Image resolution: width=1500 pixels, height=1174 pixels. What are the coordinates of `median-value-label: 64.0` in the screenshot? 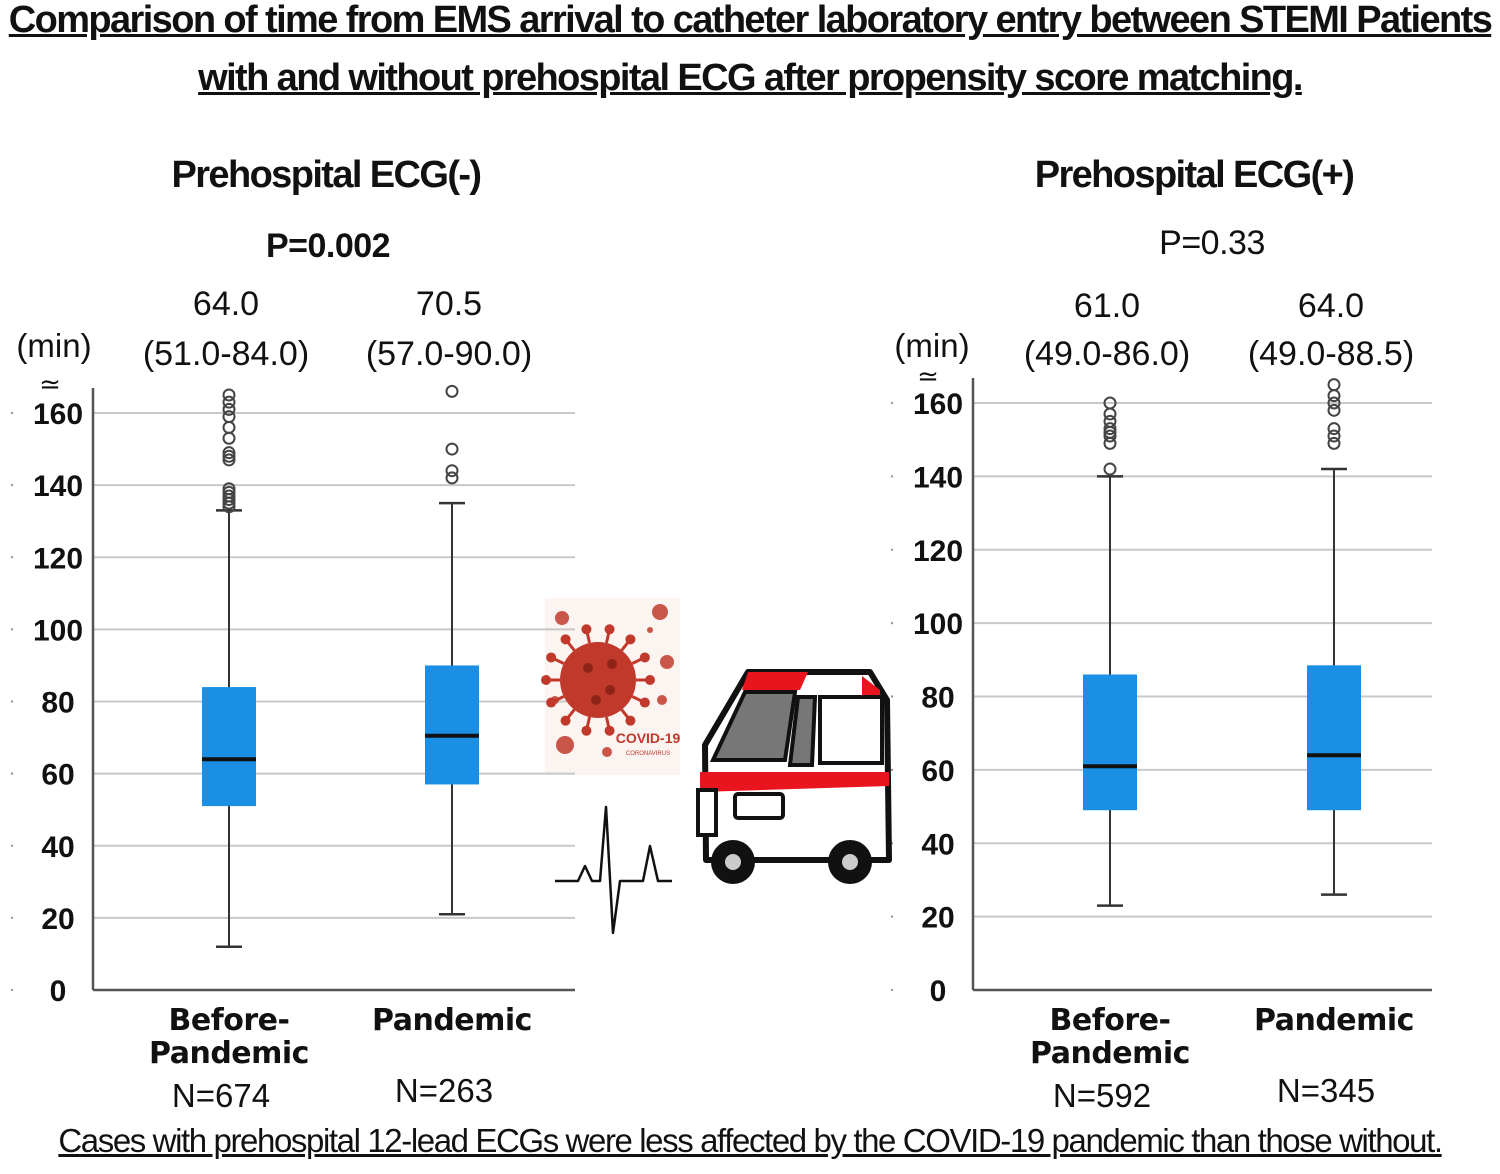 It's located at (1331, 306).